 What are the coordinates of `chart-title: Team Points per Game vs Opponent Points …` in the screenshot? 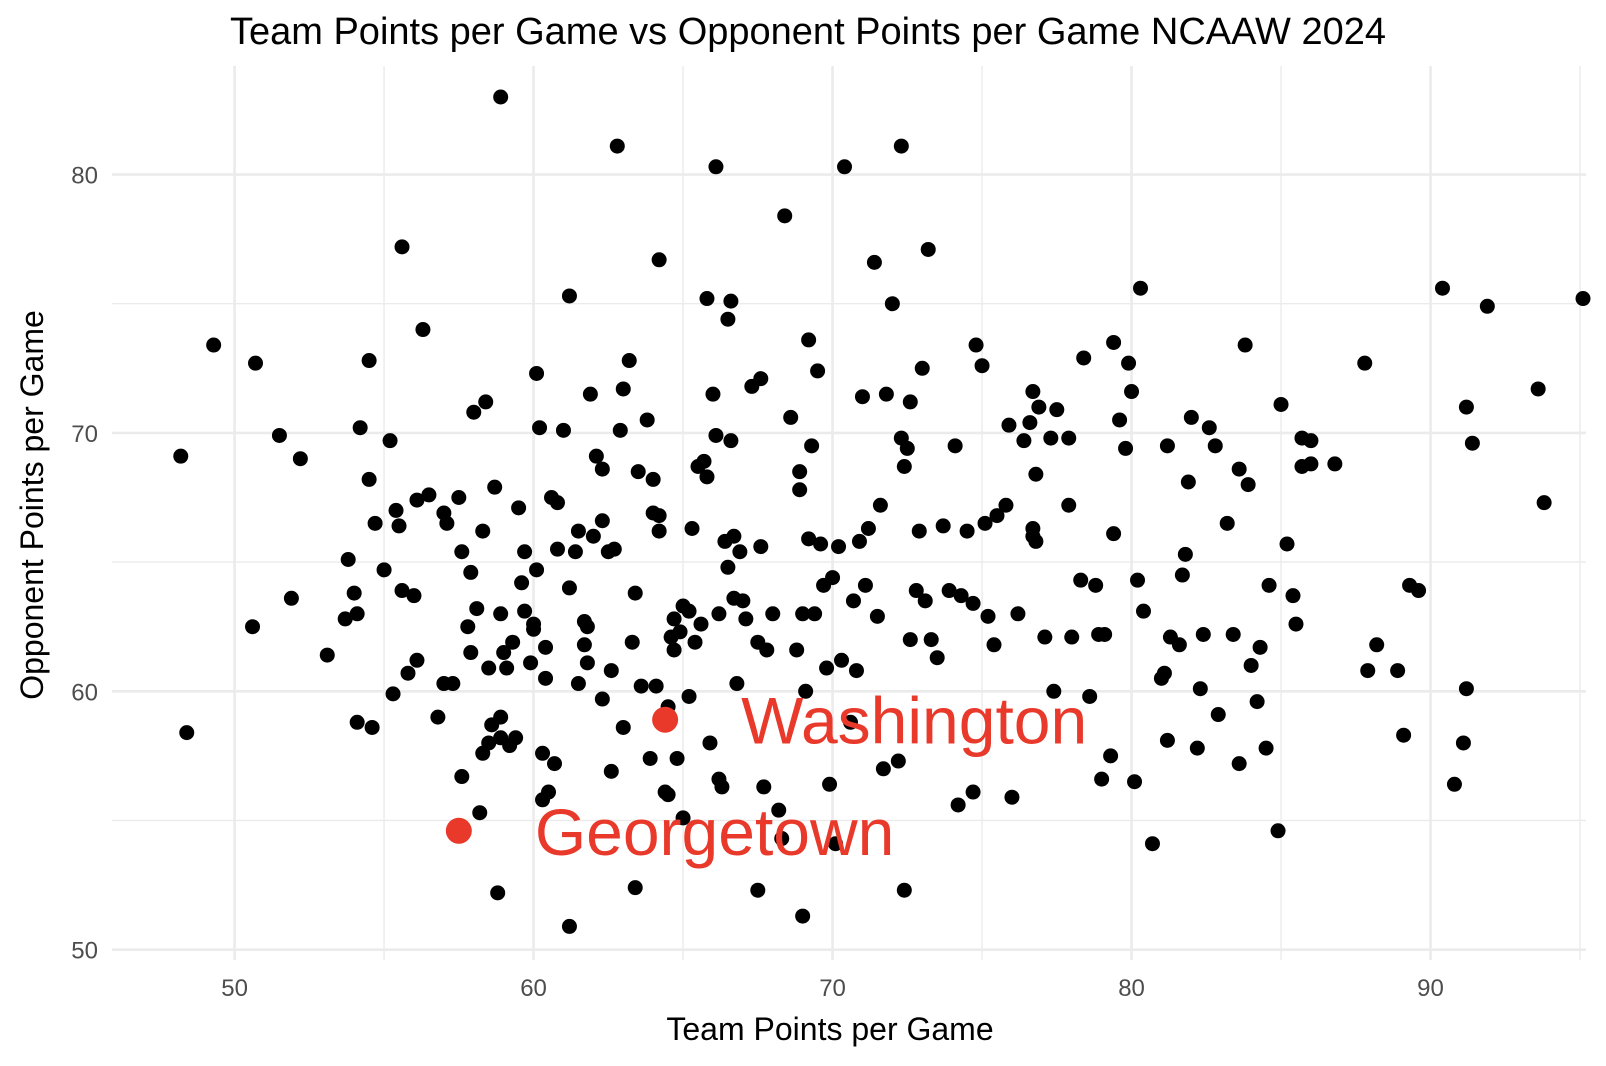 It's located at (808, 32).